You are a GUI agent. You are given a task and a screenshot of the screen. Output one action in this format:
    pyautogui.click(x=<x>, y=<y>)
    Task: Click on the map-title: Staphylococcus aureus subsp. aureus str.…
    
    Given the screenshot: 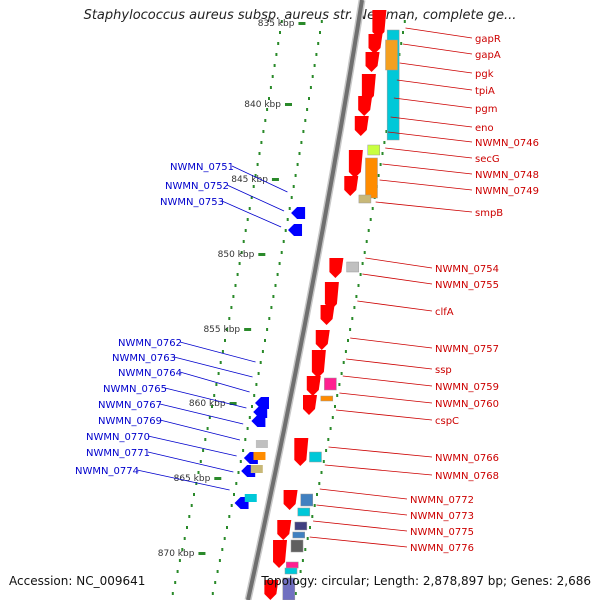 What is the action you would take?
    pyautogui.click(x=300, y=15)
    